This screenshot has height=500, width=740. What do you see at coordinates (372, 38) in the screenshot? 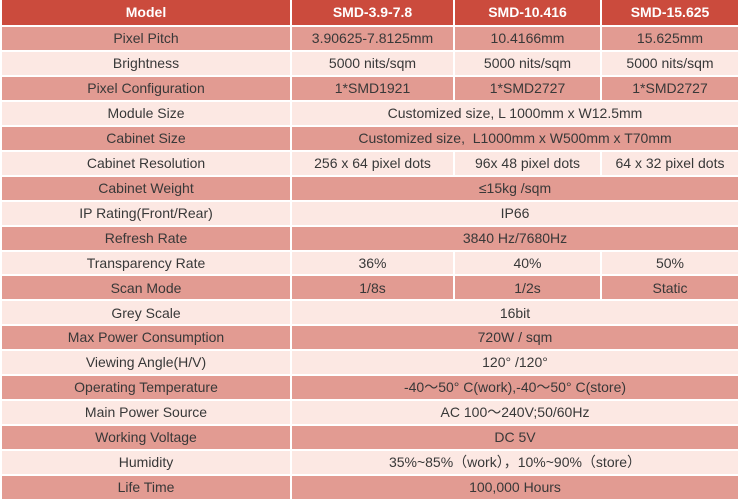
I see `pixel-pitch-value-1: 3.90625-7.8125mm` at bounding box center [372, 38].